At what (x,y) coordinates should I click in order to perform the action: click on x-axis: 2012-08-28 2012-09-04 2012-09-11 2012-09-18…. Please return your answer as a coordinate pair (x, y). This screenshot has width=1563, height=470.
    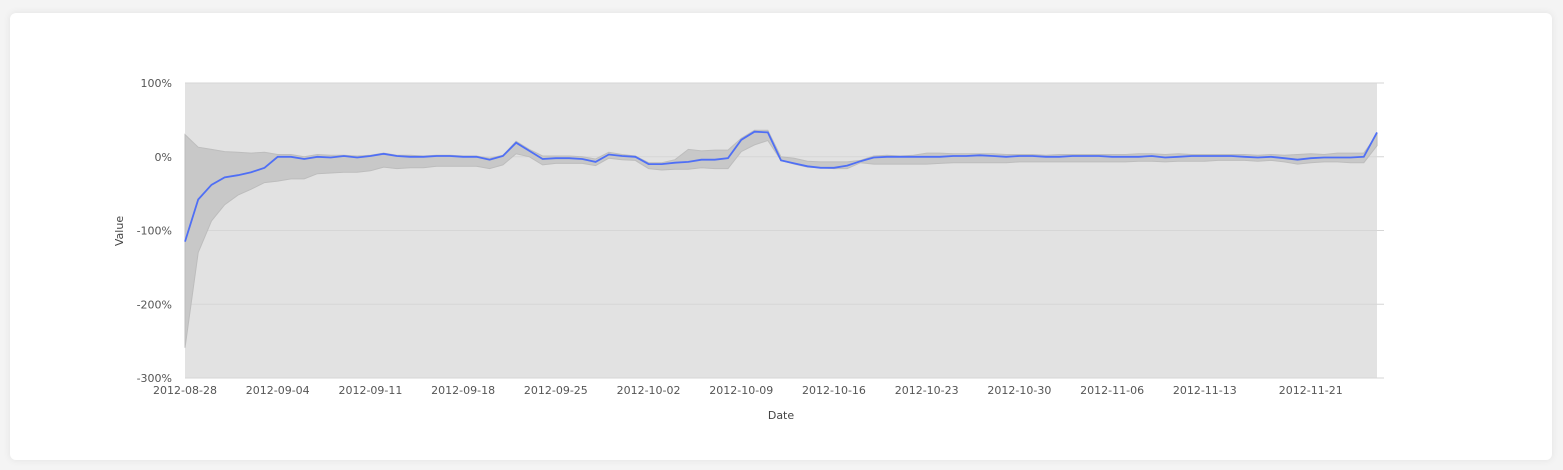
    Looking at the image, I should click on (748, 390).